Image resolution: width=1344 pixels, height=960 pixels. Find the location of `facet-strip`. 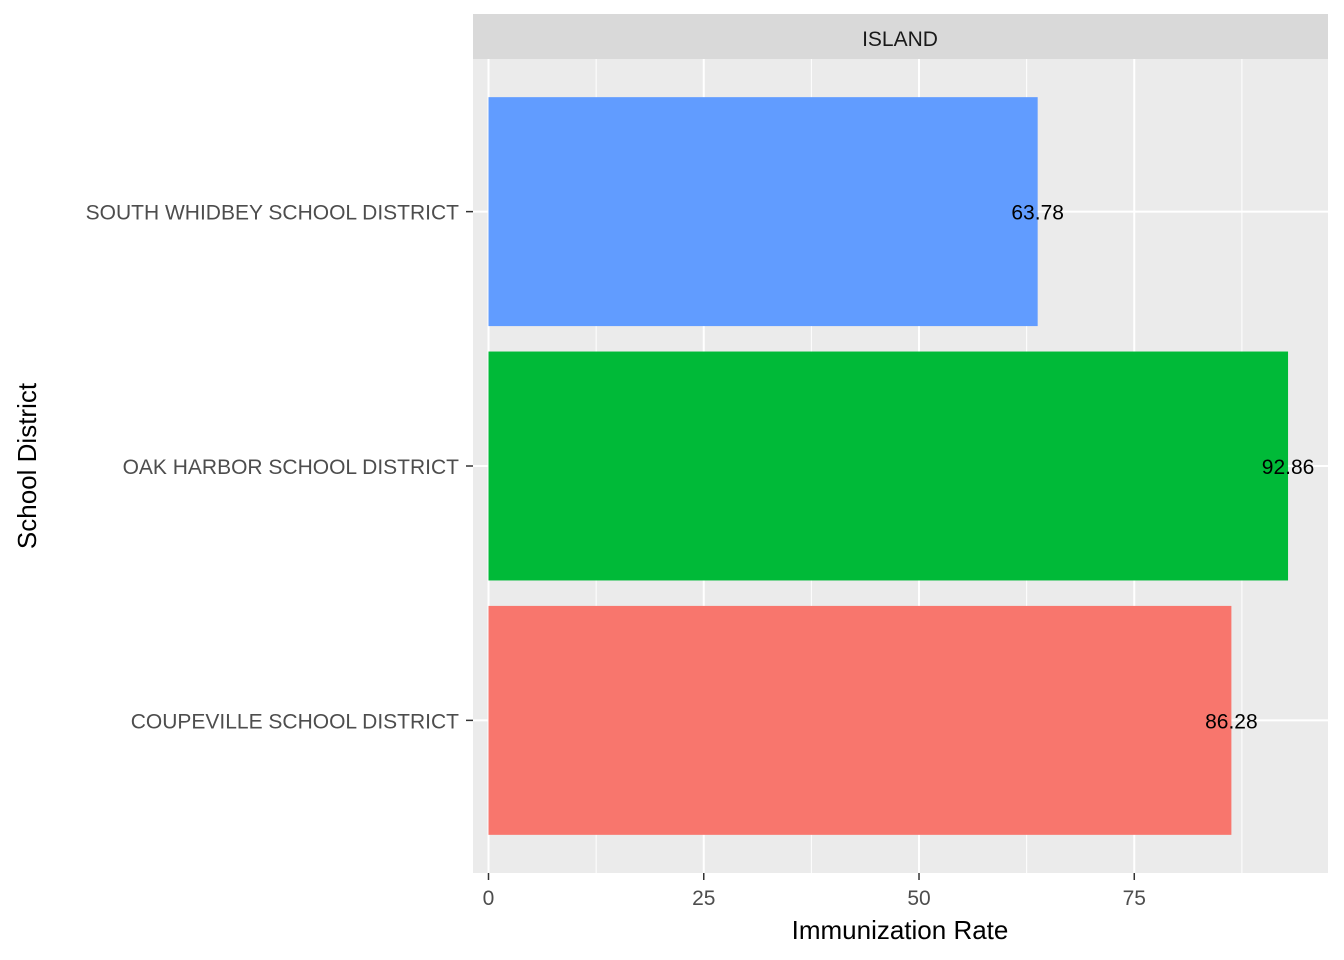

facet-strip is located at coordinates (900, 36).